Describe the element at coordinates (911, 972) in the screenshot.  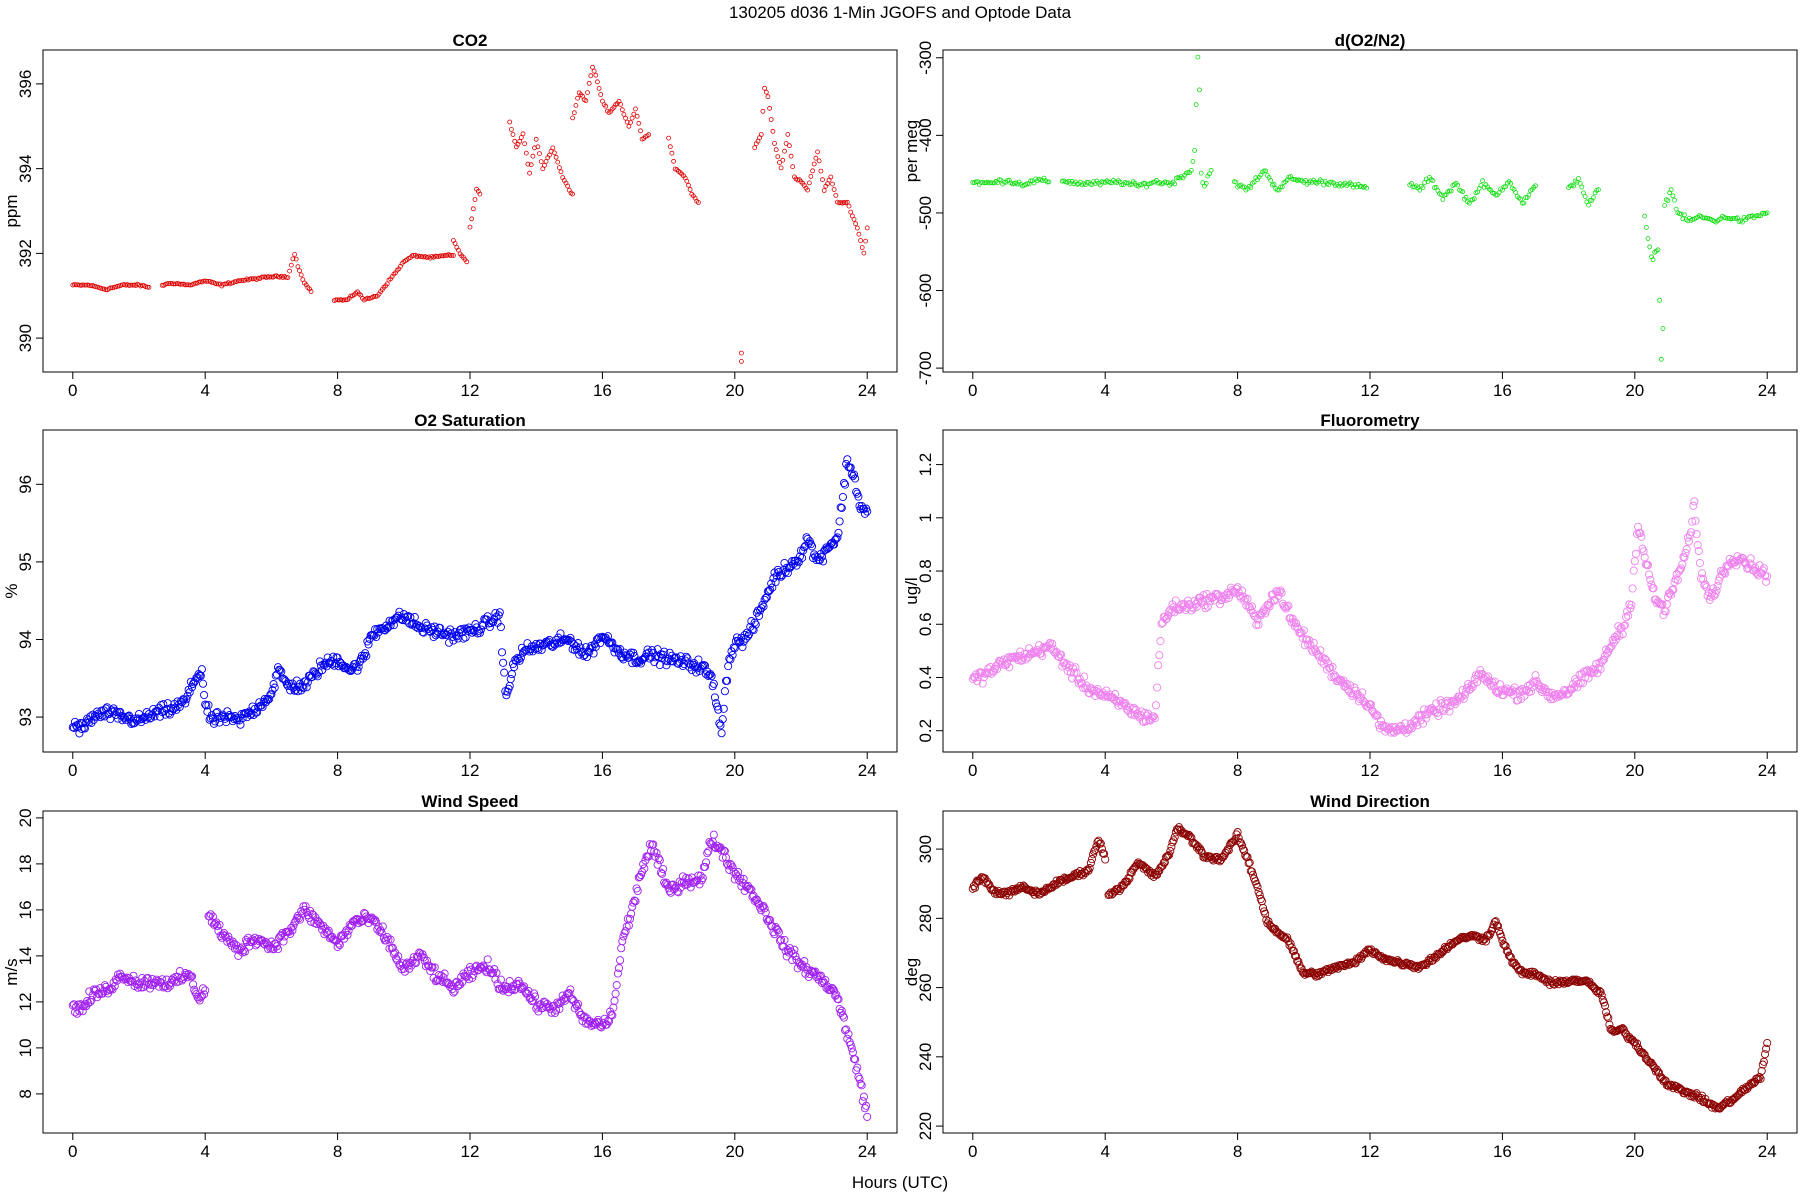
I see `winddir-ylabel: deg` at that location.